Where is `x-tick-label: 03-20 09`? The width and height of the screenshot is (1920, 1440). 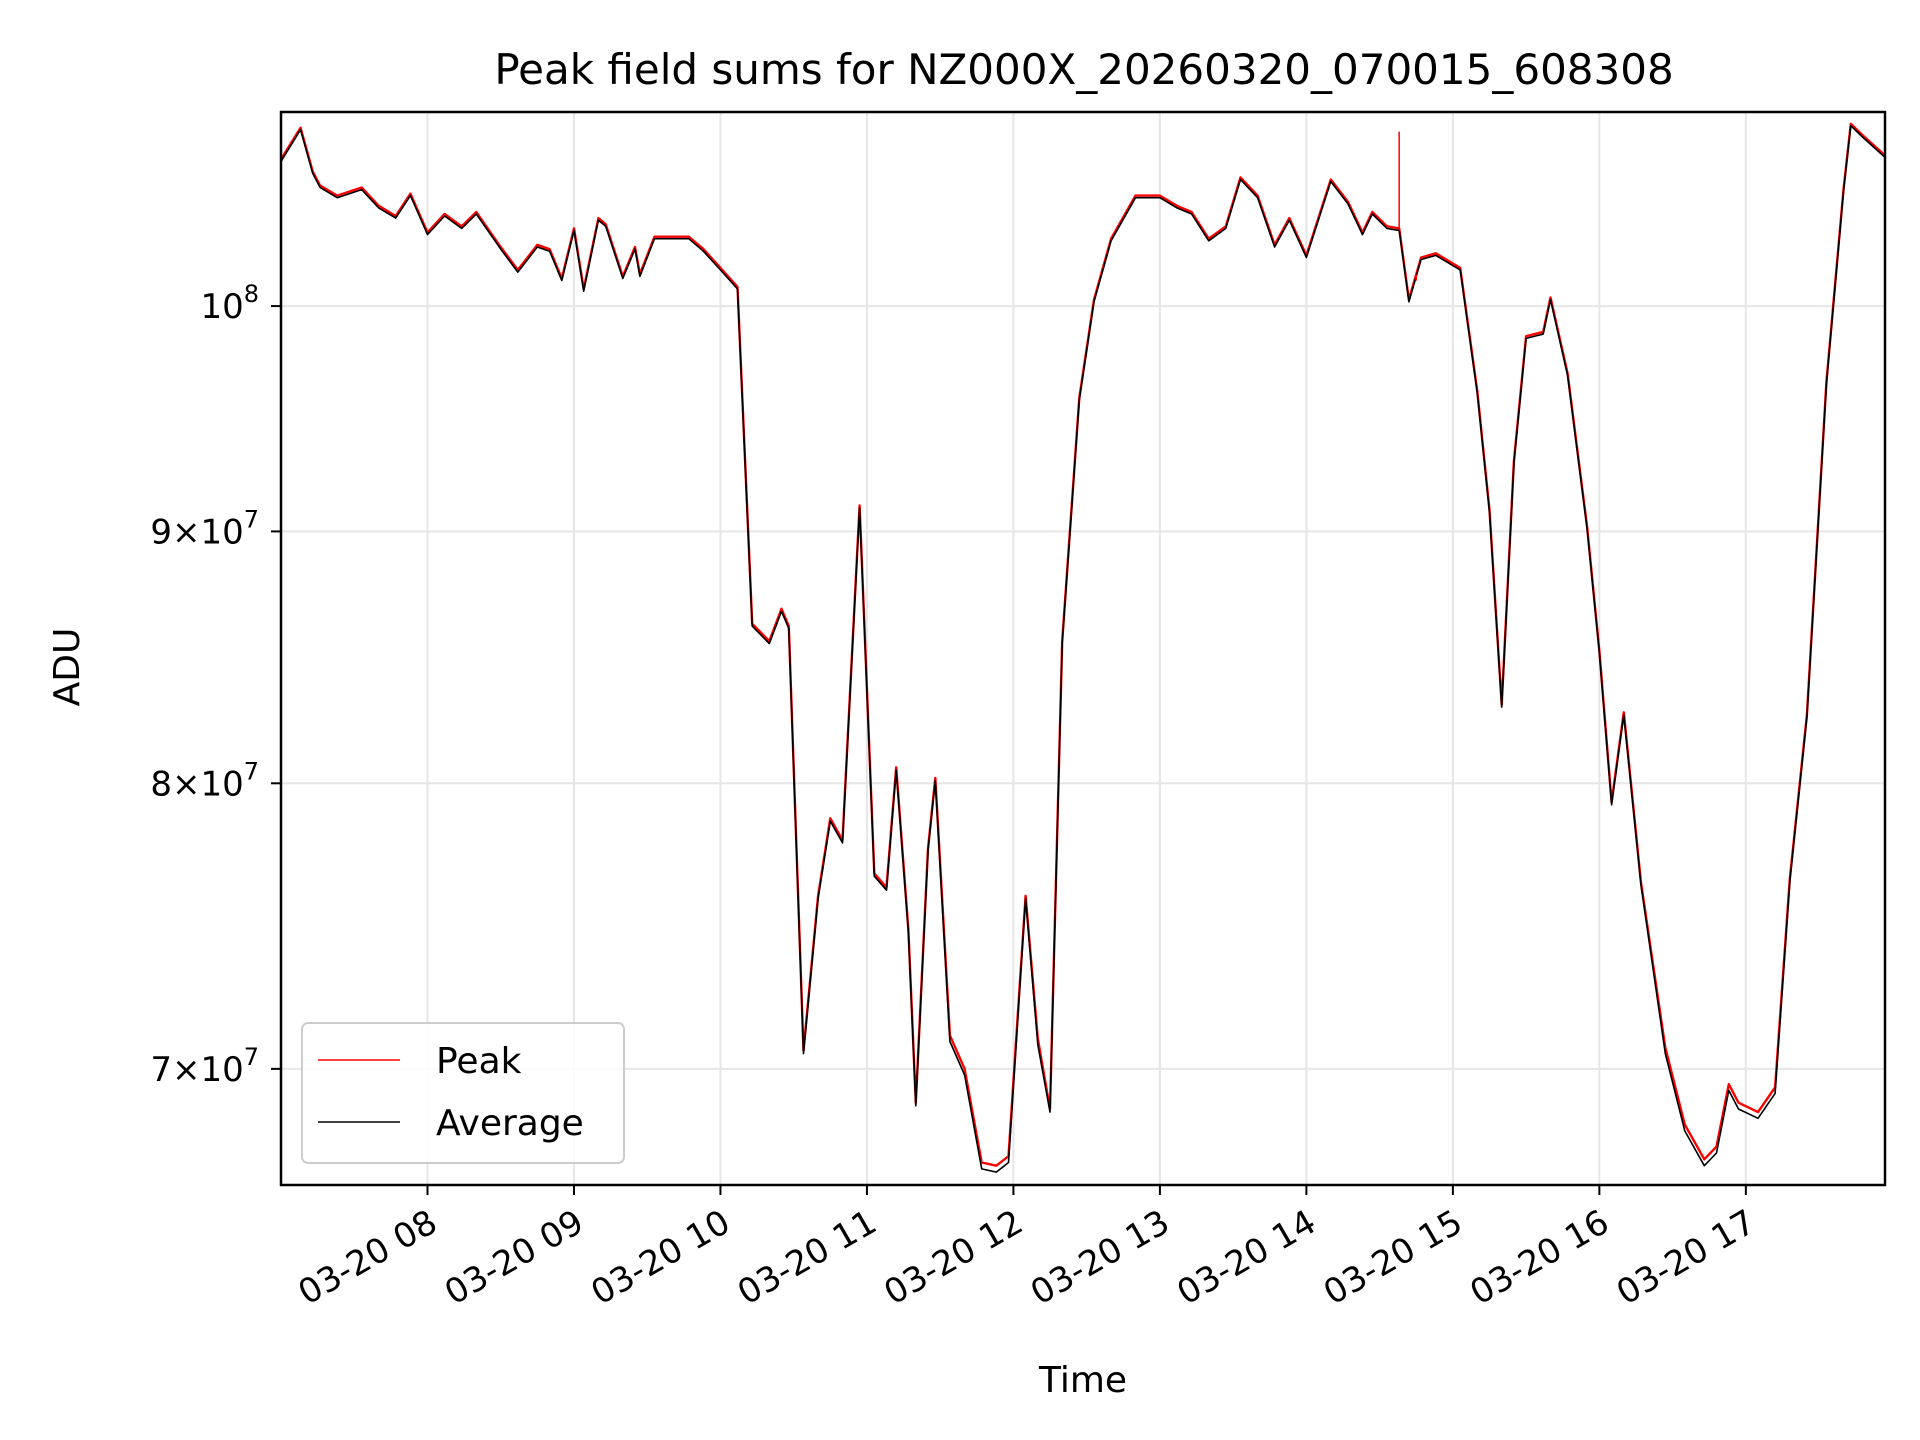
x-tick-label: 03-20 09 is located at coordinates (514, 1257).